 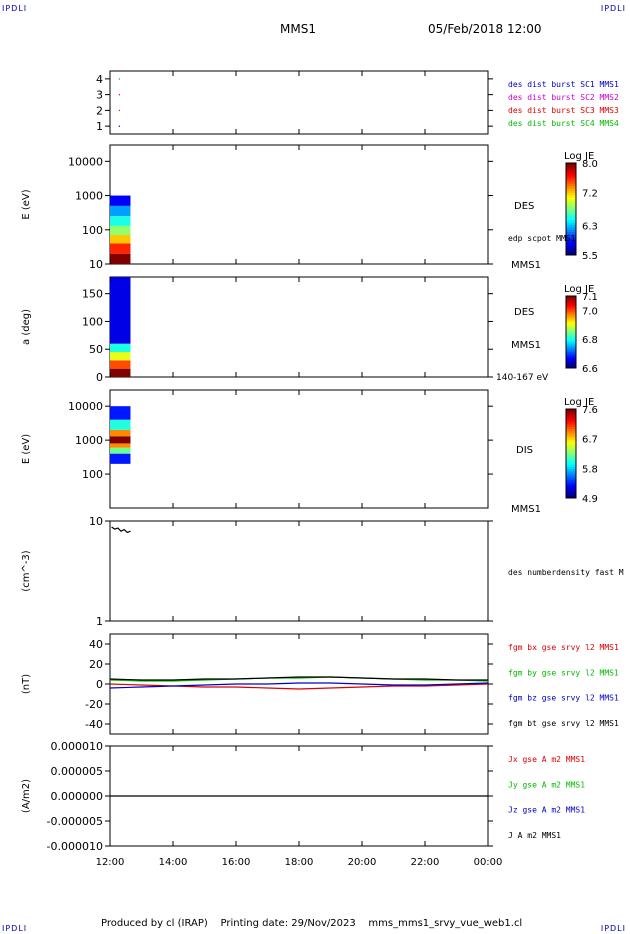 What do you see at coordinates (288, 923) in the screenshot?
I see `footer-printing-date: Printing date: 29/Nov/2023` at bounding box center [288, 923].